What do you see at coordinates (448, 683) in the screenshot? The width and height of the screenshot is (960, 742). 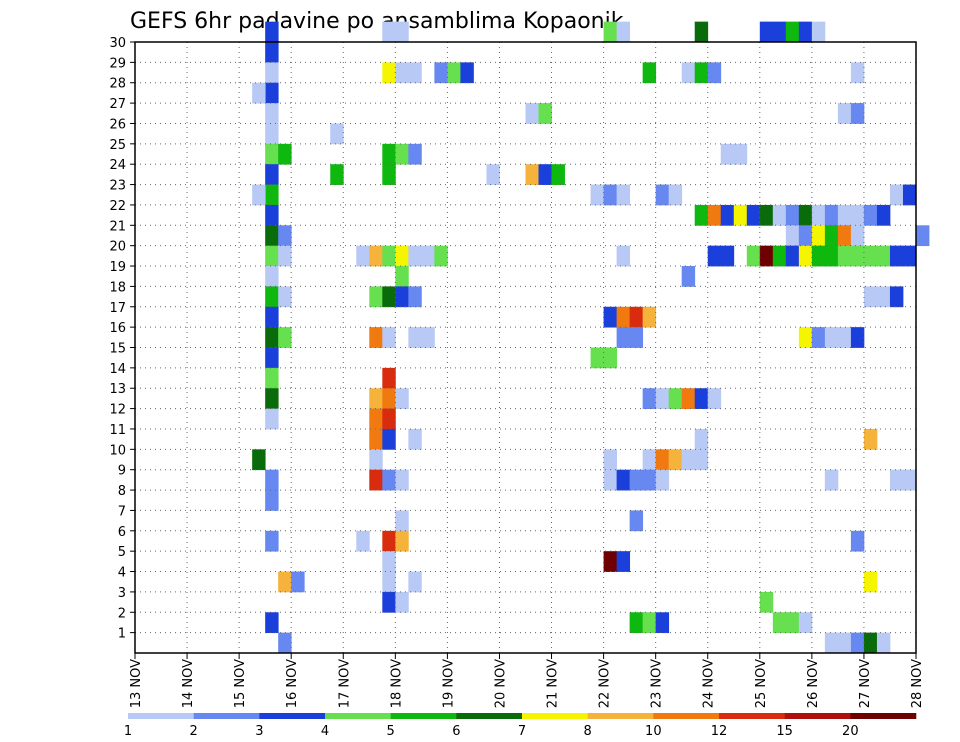 I see `x-tick-label: 19 NOV` at bounding box center [448, 683].